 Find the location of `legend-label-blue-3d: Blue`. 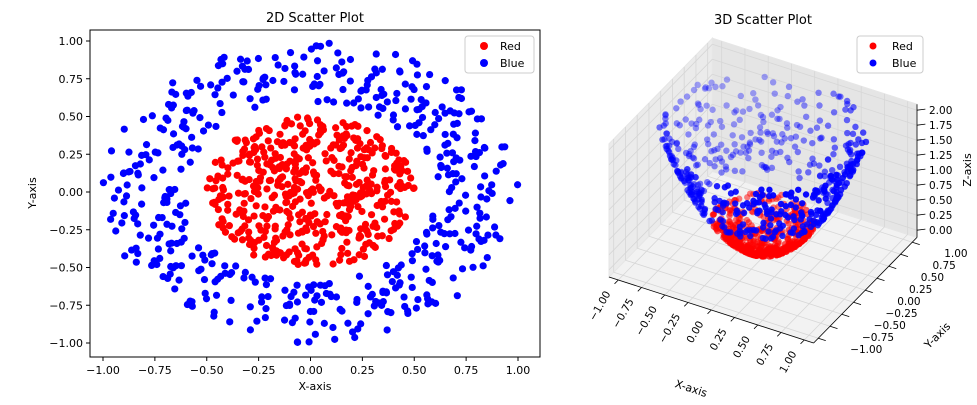

legend-label-blue-3d: Blue is located at coordinates (904, 63).